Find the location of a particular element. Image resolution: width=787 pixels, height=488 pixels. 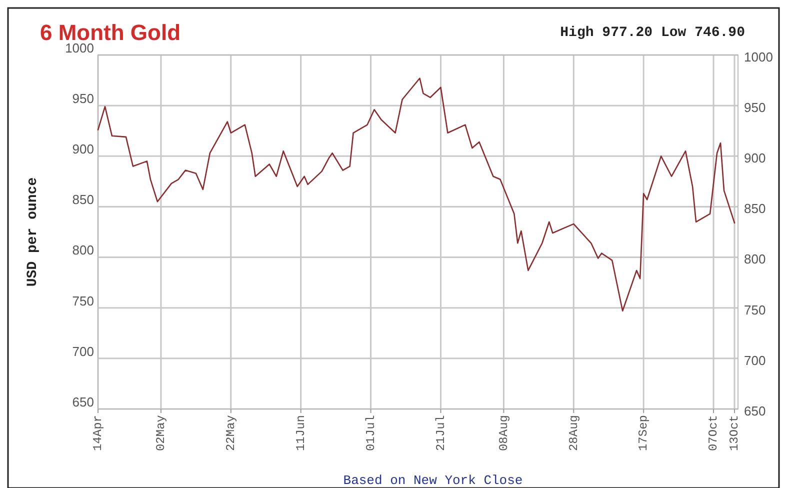

y2-tick-label: 700 is located at coordinates (755, 360).